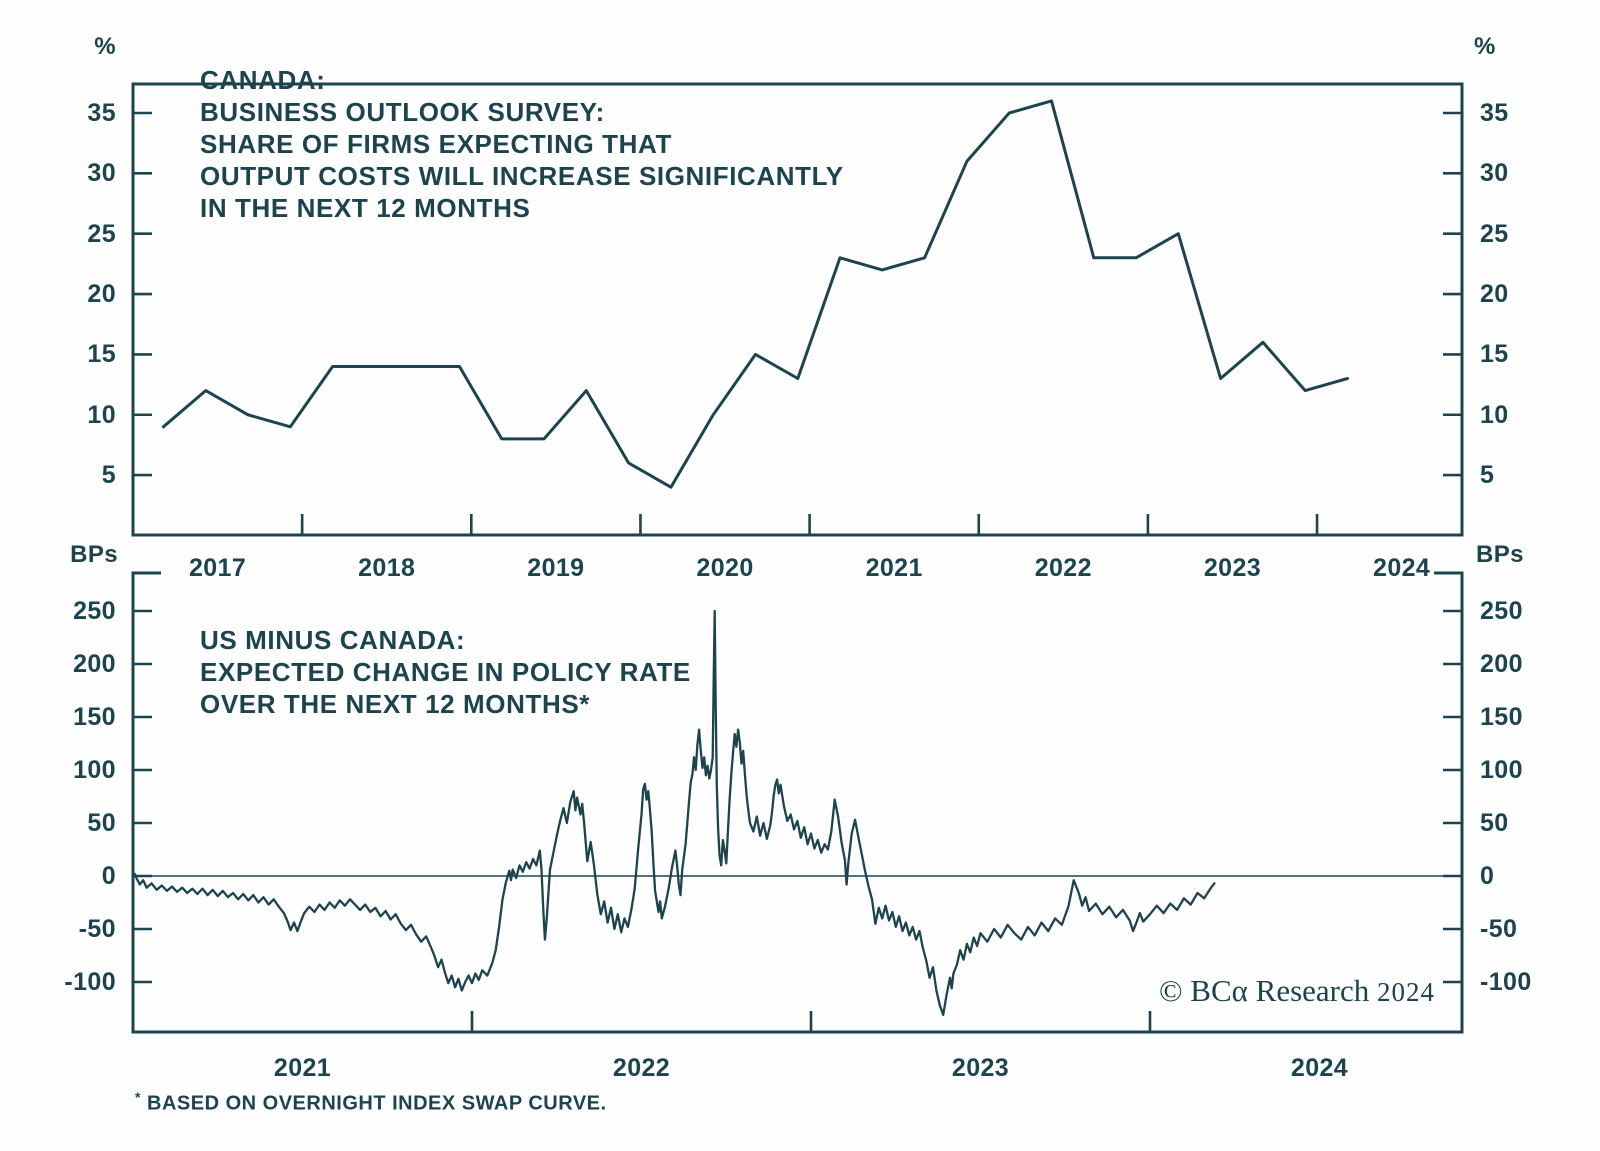 Image resolution: width=1600 pixels, height=1151 pixels. Describe the element at coordinates (641, 1068) in the screenshot. I see `bottom-x-label-2022: 2022` at that location.